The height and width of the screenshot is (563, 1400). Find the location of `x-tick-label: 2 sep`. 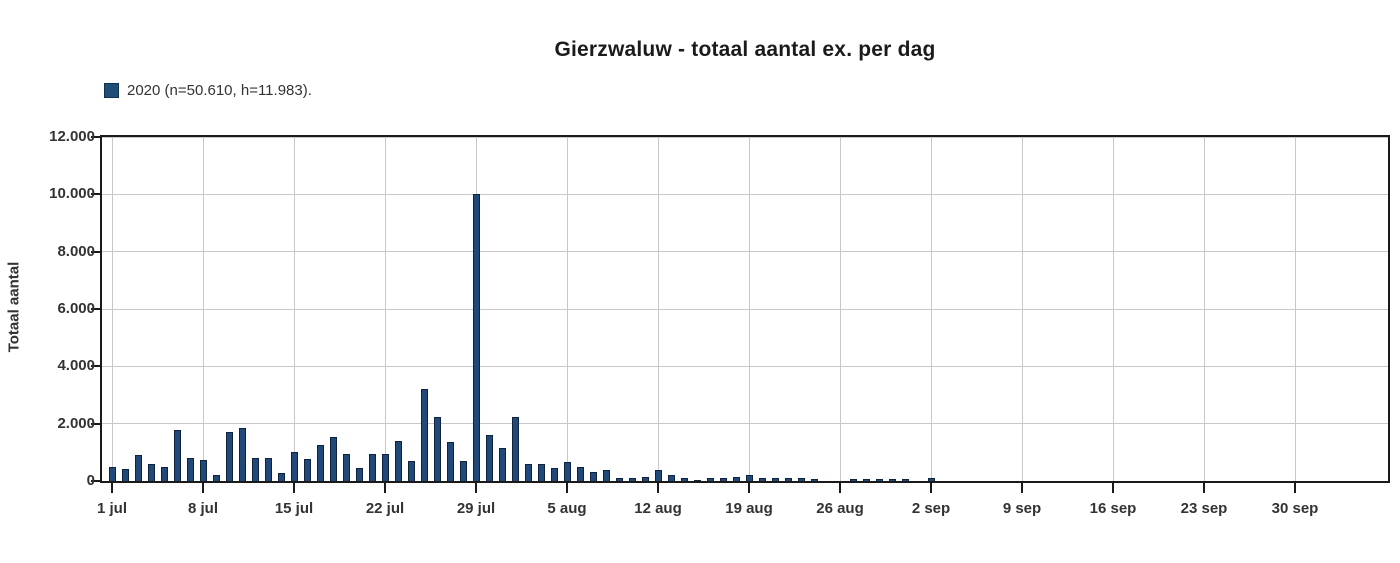

x-tick-label: 2 sep is located at coordinates (931, 508).